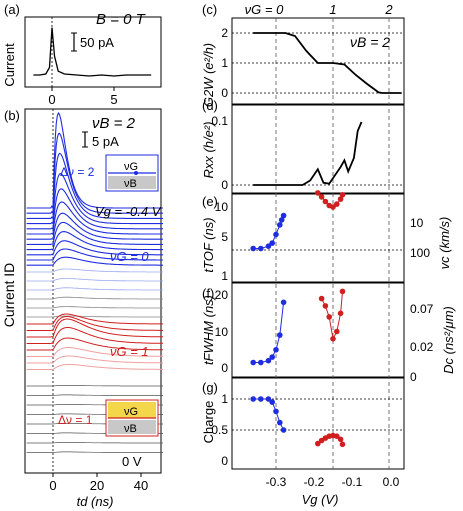  What do you see at coordinates (320, 499) in the screenshot?
I see `right-xlabel: Vg (V)` at bounding box center [320, 499].